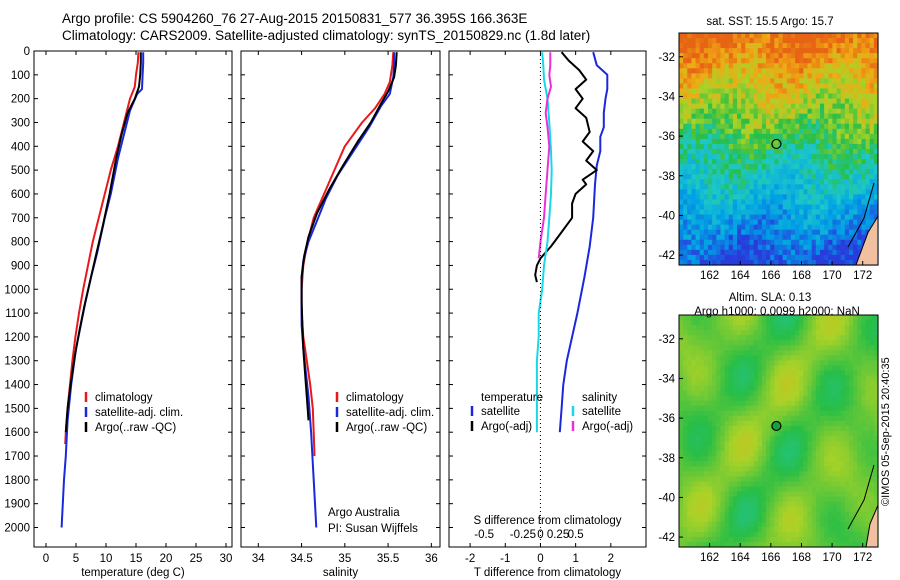  What do you see at coordinates (709, 558) in the screenshot?
I see `map-x-tick-label: 162` at bounding box center [709, 558].